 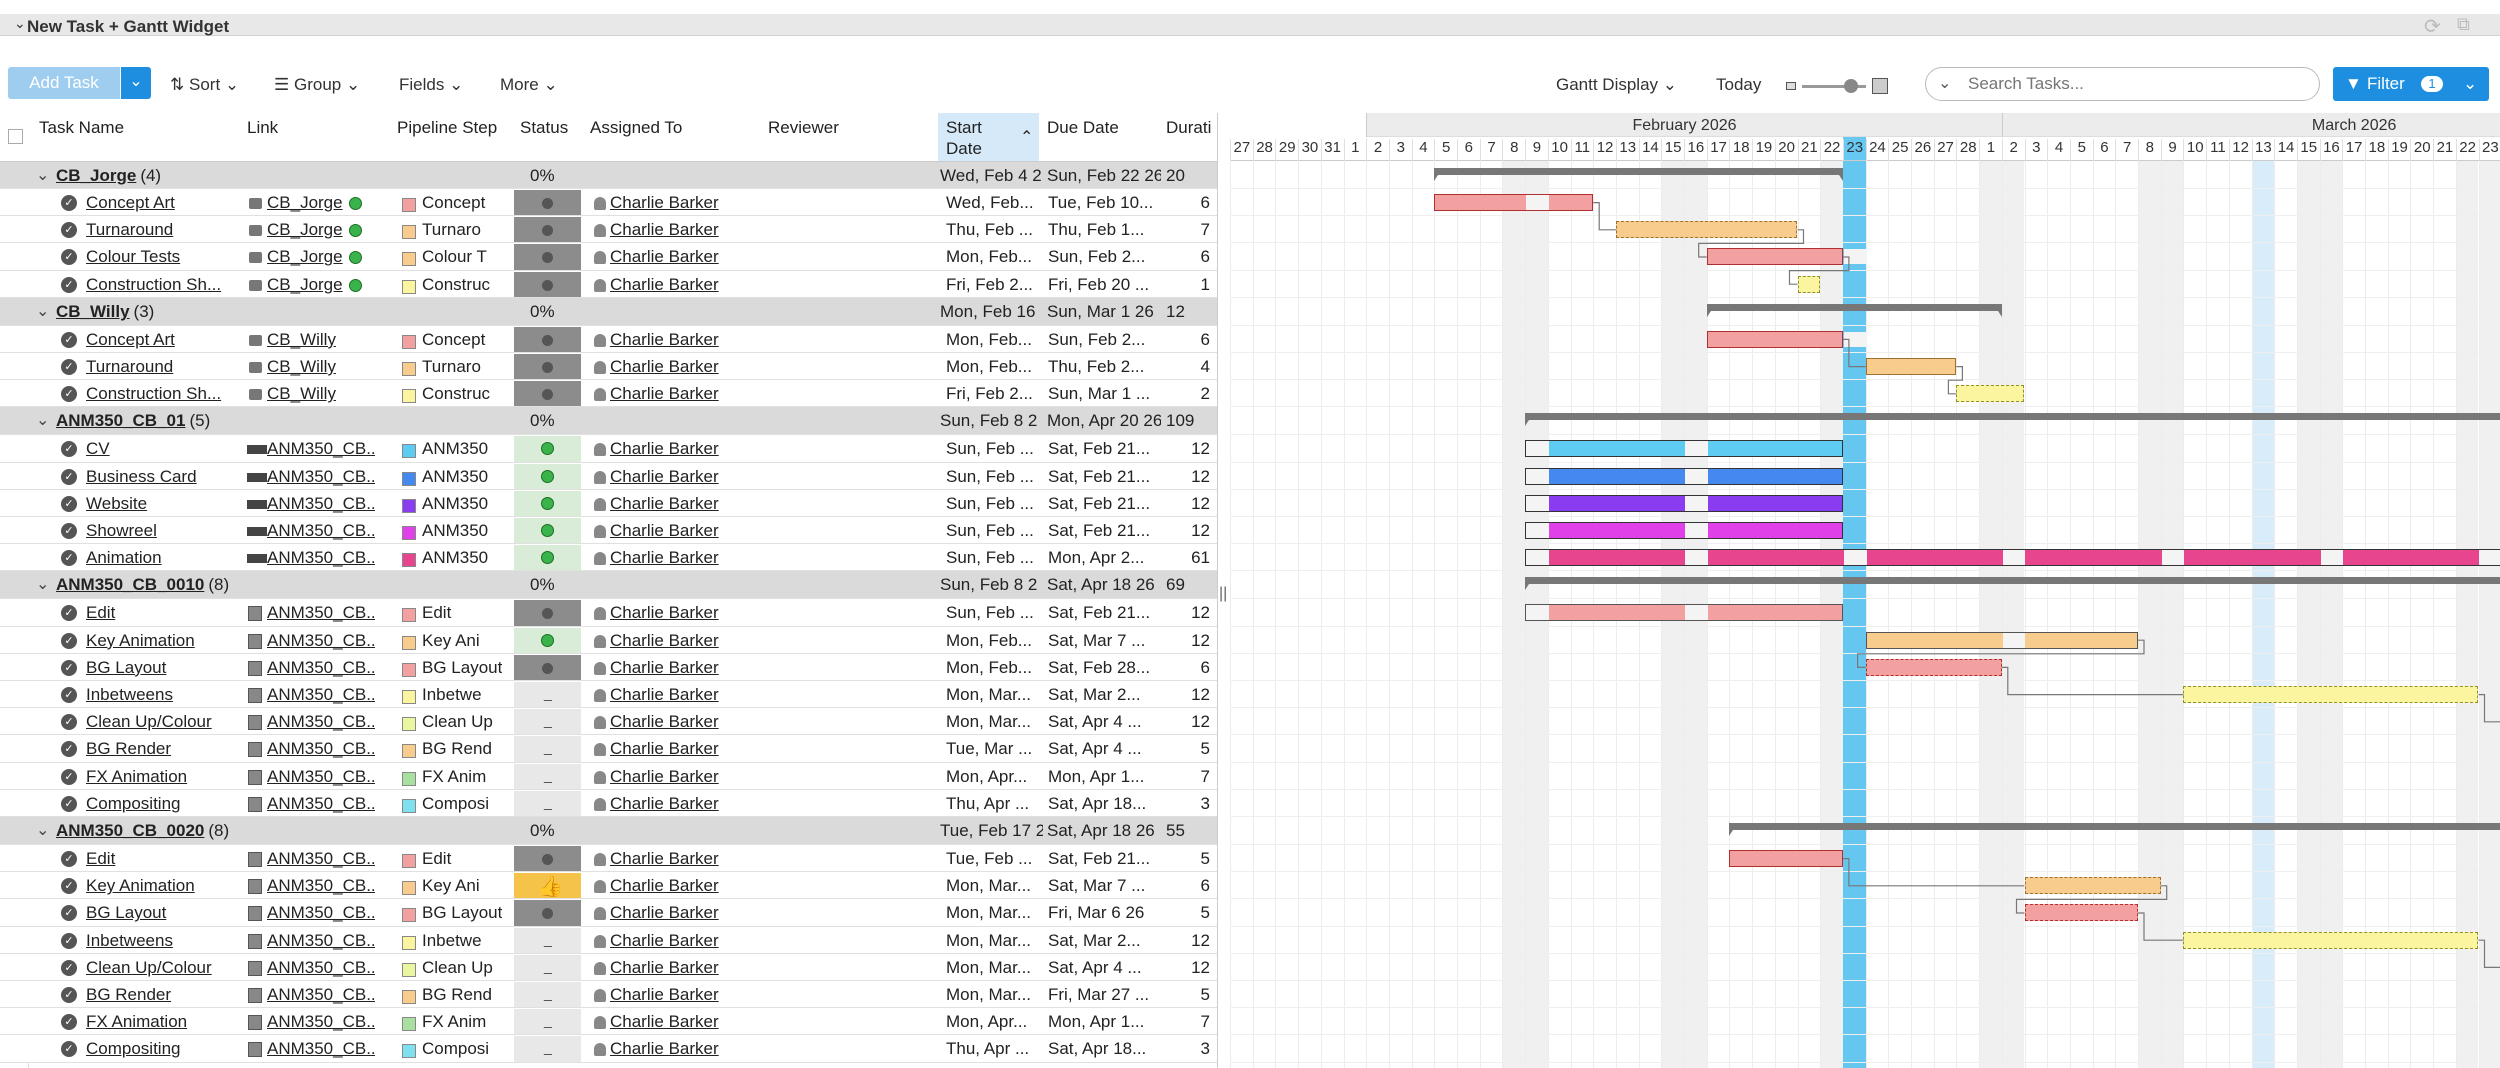 I want to click on status-cell: 👍, so click(x=547, y=886).